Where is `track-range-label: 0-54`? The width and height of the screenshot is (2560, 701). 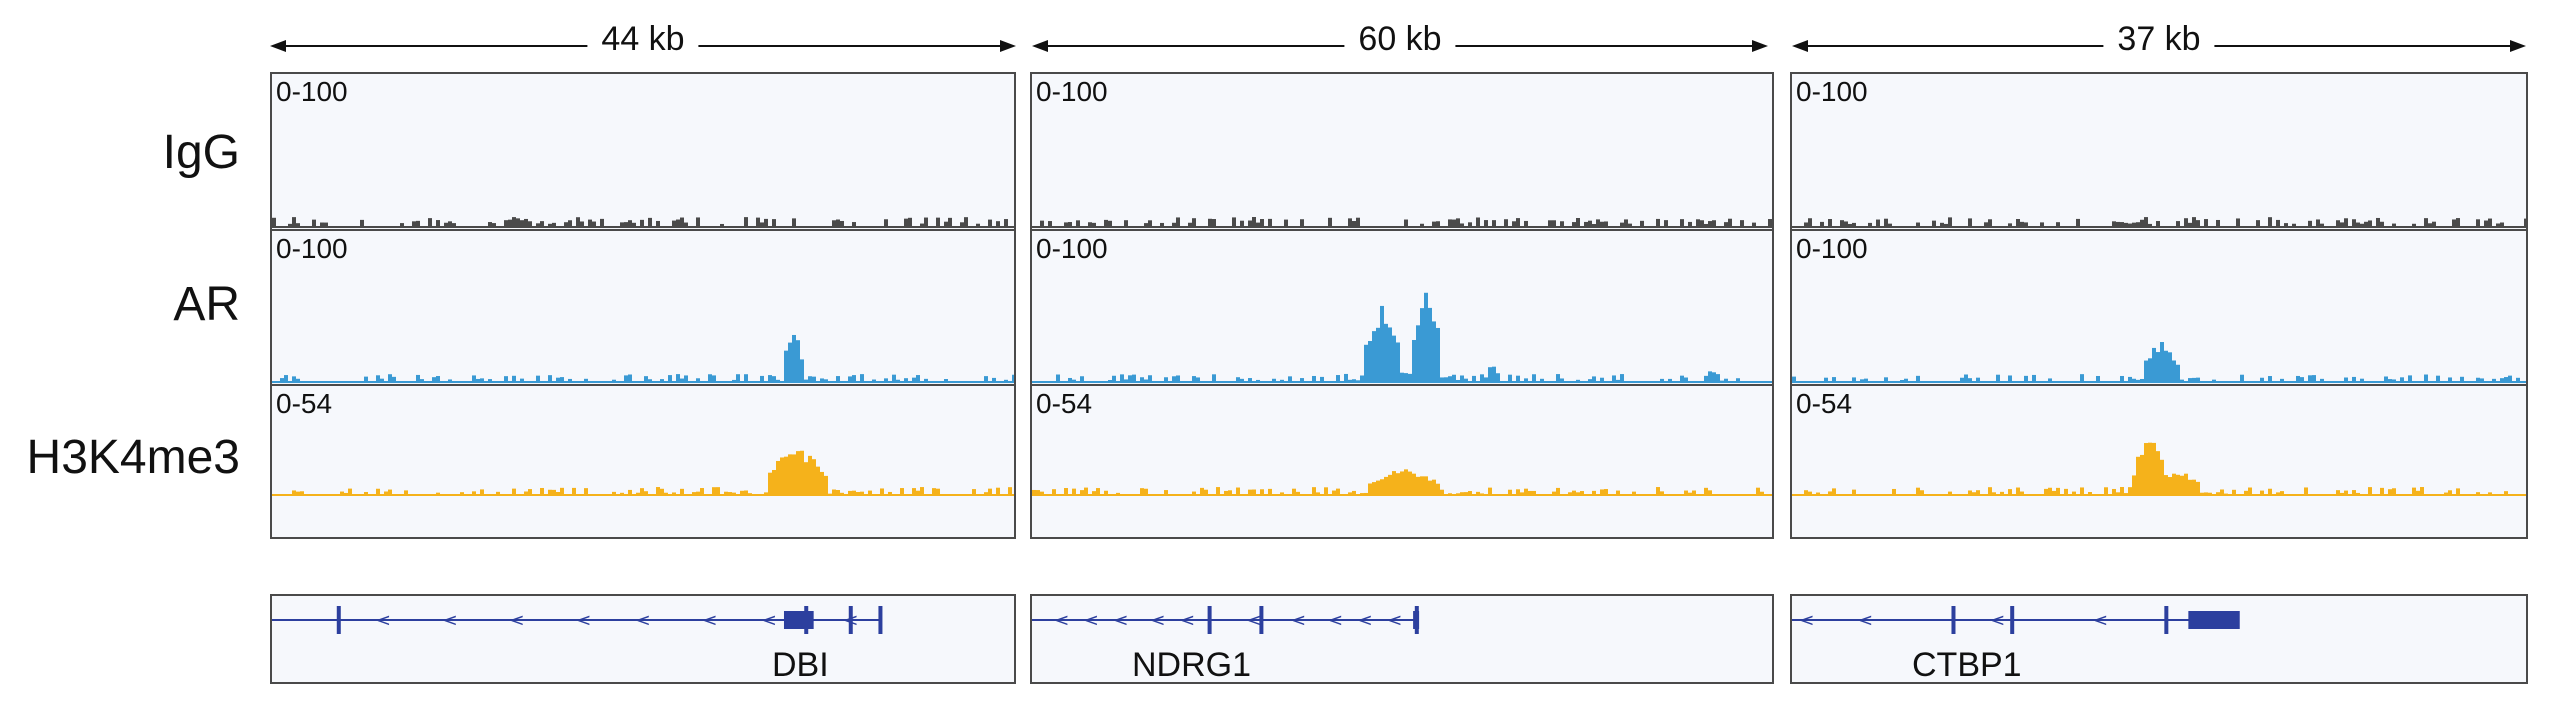 track-range-label: 0-54 is located at coordinates (304, 403).